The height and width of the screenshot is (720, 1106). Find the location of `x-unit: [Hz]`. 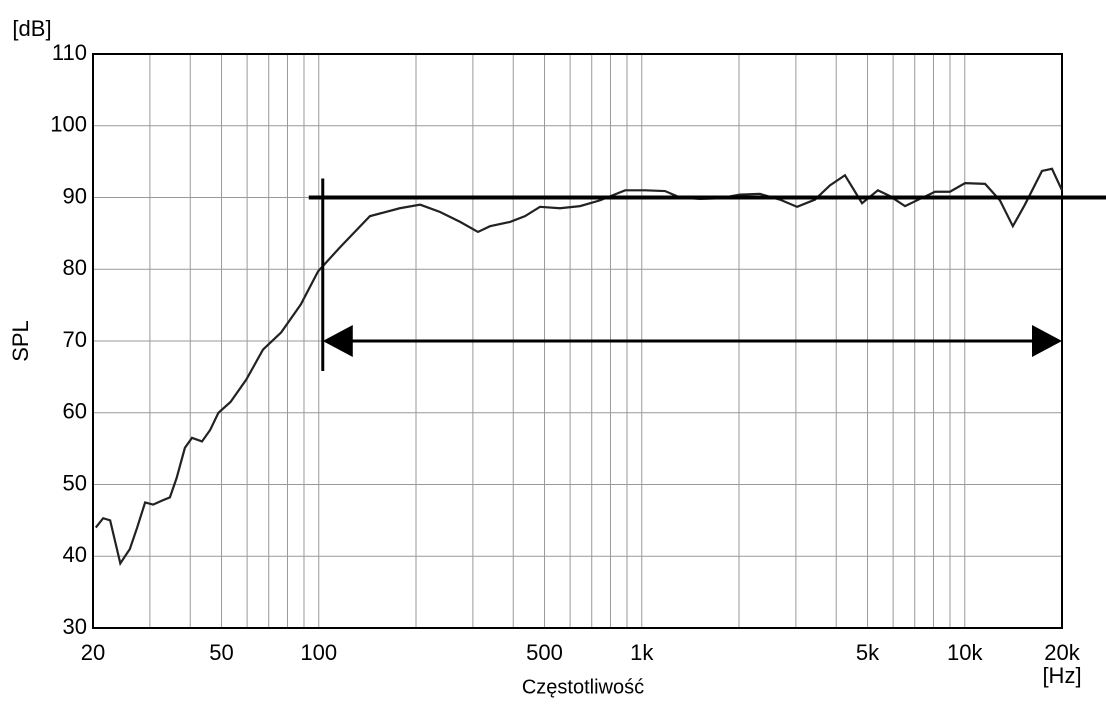

x-unit: [Hz] is located at coordinates (1061, 675).